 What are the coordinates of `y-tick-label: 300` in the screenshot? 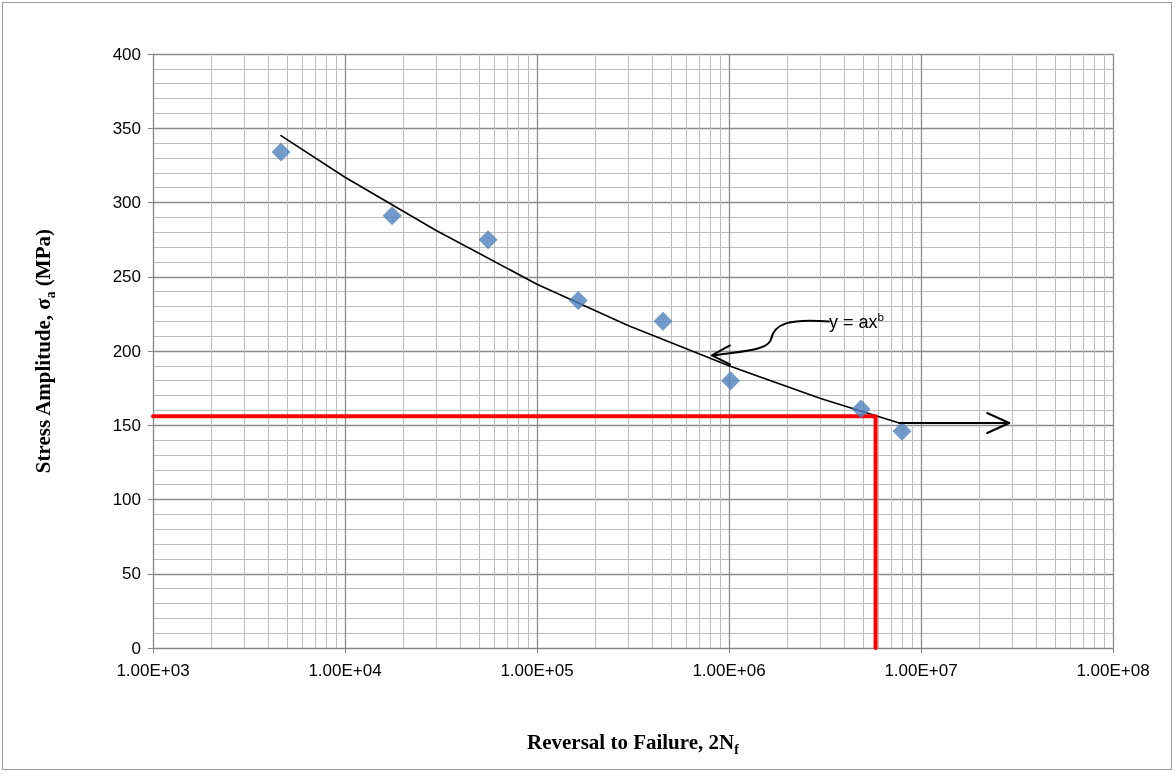 It's located at (126, 202).